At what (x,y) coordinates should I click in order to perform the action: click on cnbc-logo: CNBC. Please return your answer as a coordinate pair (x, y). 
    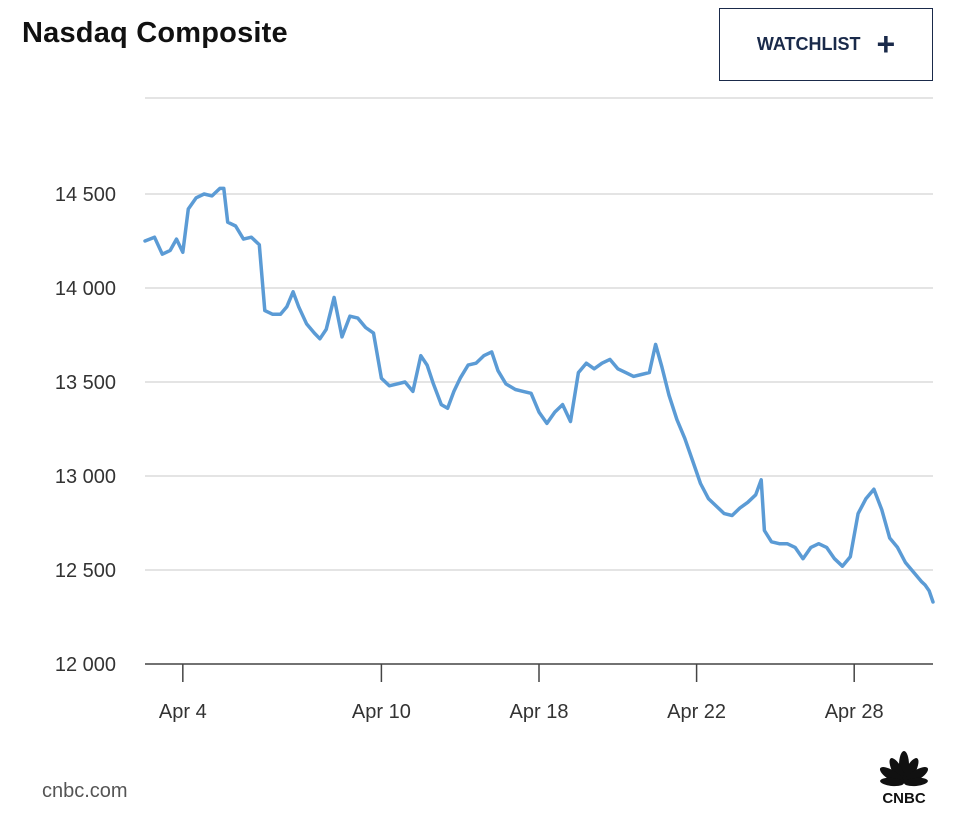
    Looking at the image, I should click on (904, 777).